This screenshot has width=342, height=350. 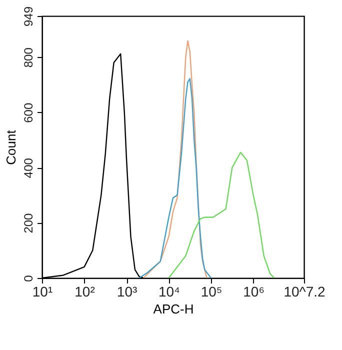 What do you see at coordinates (169, 292) in the screenshot?
I see `x-tick-label: 10⁴` at bounding box center [169, 292].